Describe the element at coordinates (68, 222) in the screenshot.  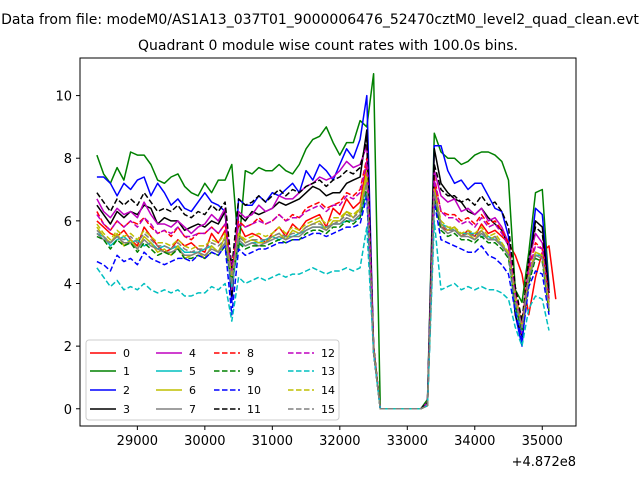
I see `y-tick-label: 6` at that location.